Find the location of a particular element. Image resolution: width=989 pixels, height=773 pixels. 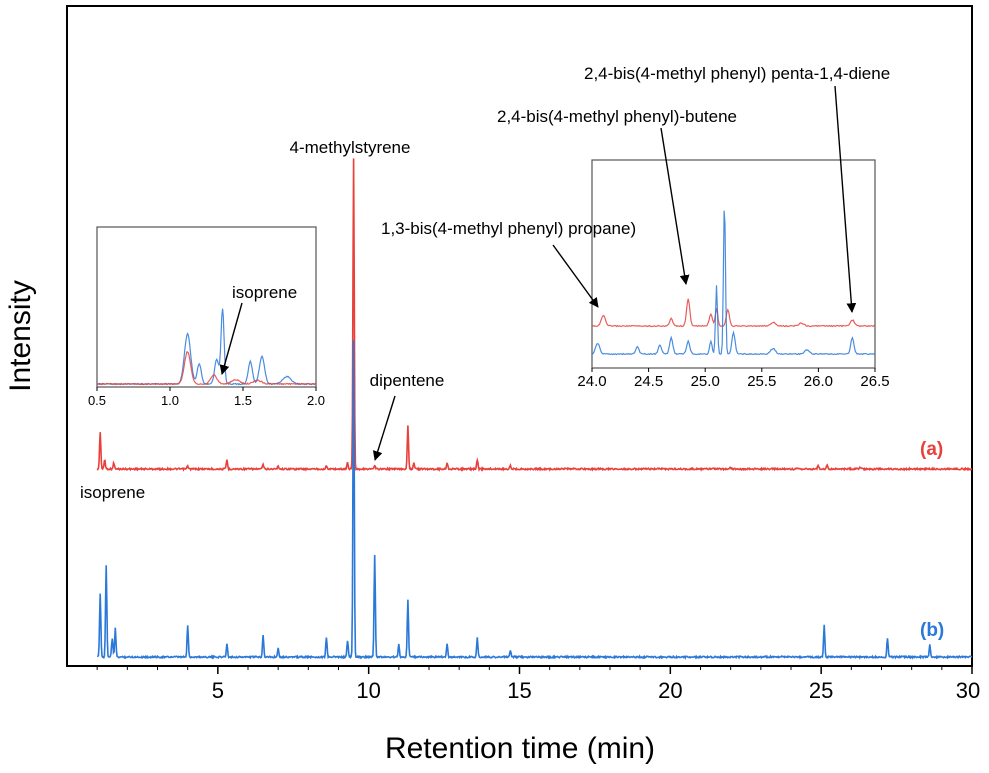

x-axis-tick-labels: 5 10 15 20 25 30 is located at coordinates (596, 690).